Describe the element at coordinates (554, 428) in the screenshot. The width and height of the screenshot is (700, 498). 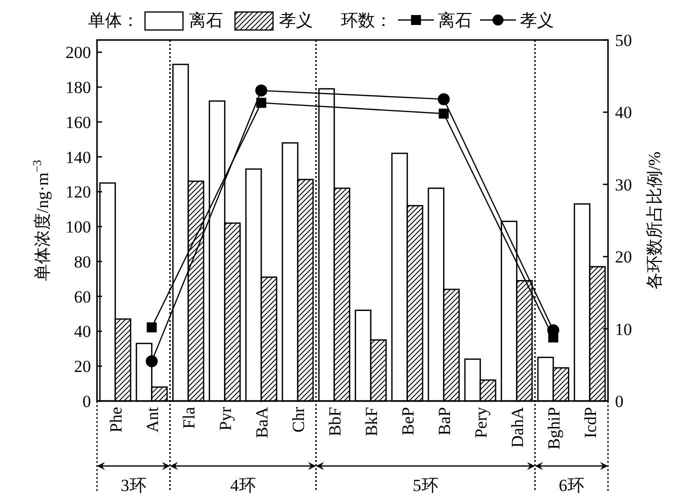
I see `x-tick-label: BghiP` at that location.